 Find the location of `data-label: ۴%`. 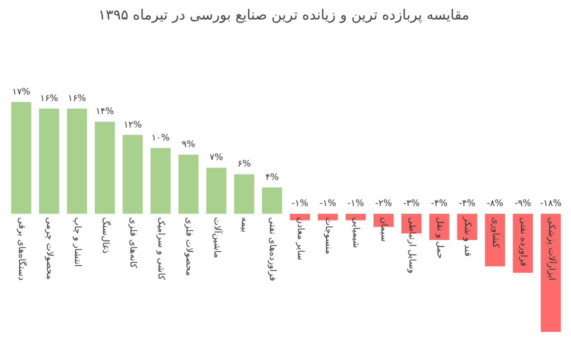

data-label: ۴% is located at coordinates (272, 177).